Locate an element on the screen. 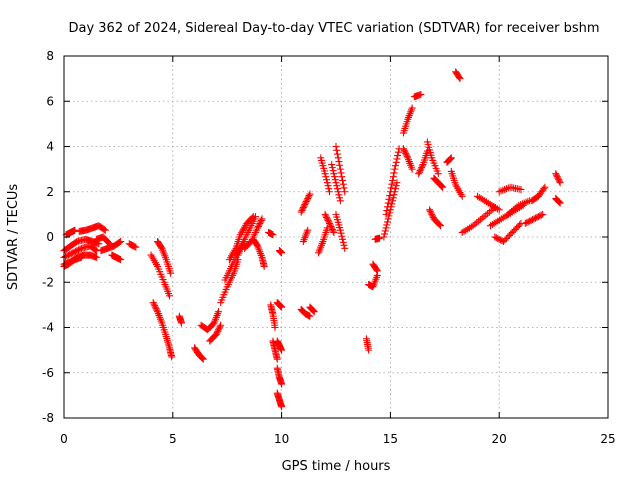 The width and height of the screenshot is (640, 480). x-tick-label: 5 is located at coordinates (173, 439).